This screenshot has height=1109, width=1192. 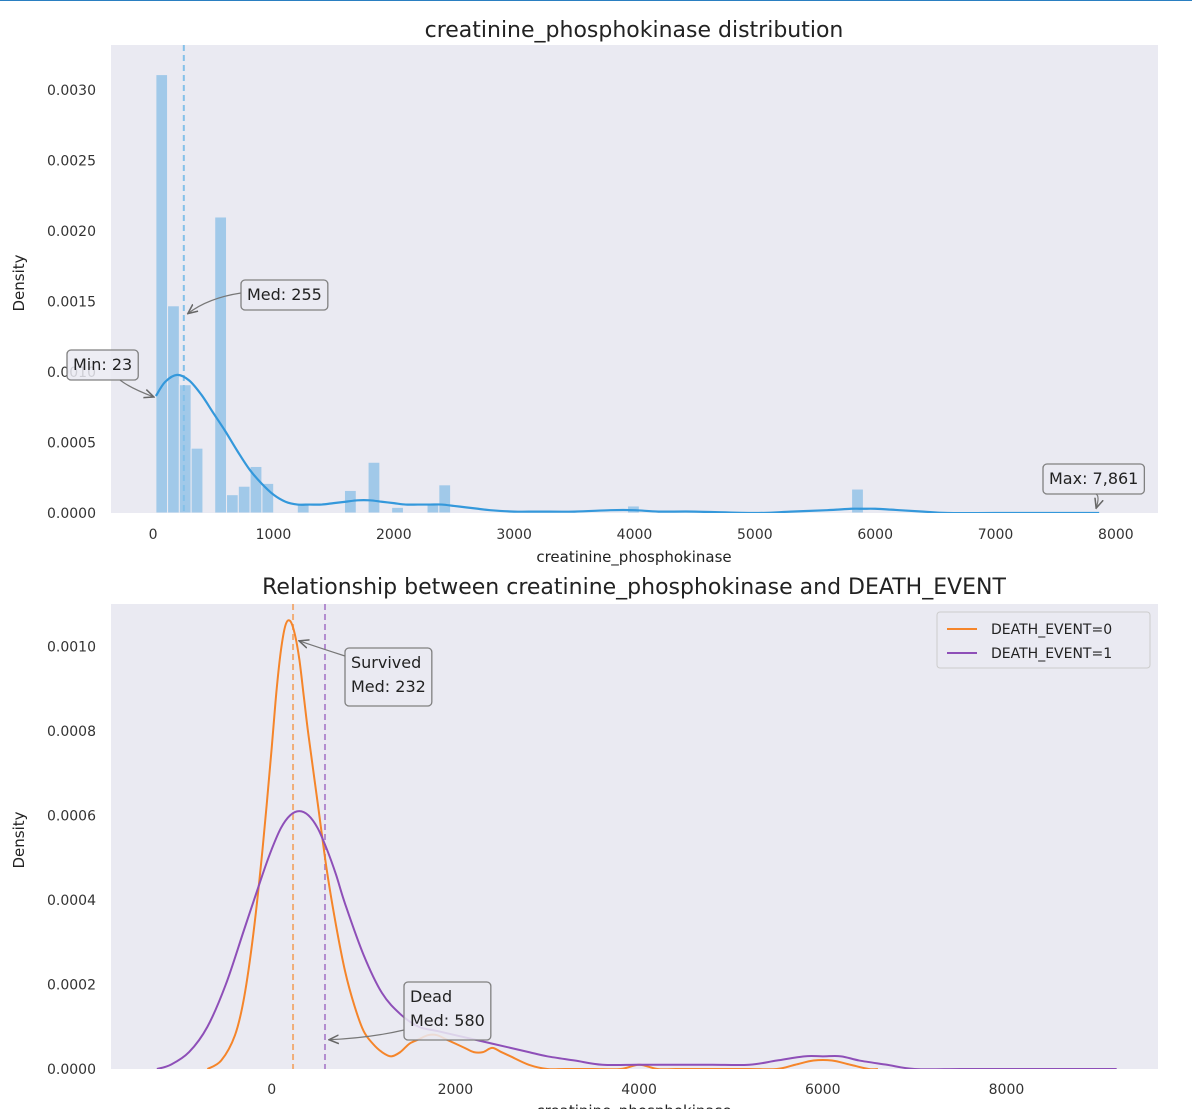 I want to click on x-axis-ticks-2: 0 2000 4000 6000 8000, so click(x=645, y=1090).